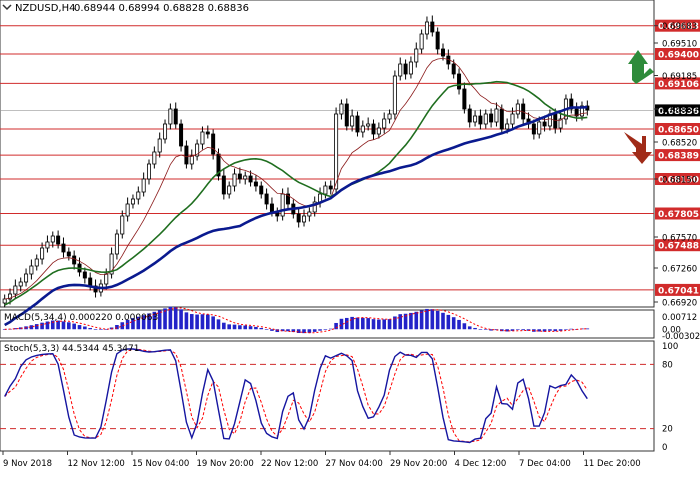 The width and height of the screenshot is (700, 504). Describe the element at coordinates (681, 337) in the screenshot. I see `macd-axis-label: -0.00302` at that location.